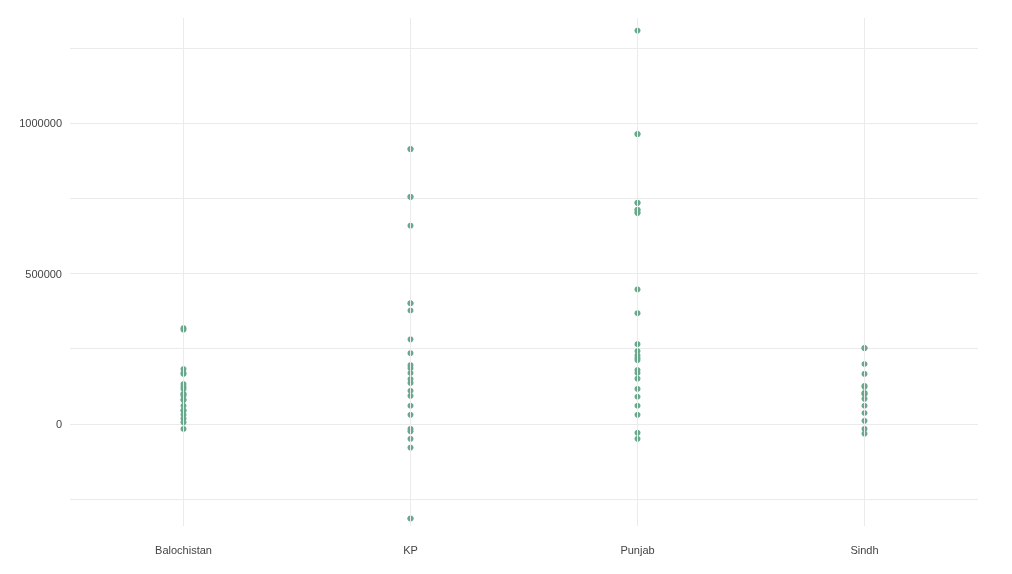 The height and width of the screenshot is (574, 1012). What do you see at coordinates (183, 549) in the screenshot?
I see `x-tick-label: Balochistan` at bounding box center [183, 549].